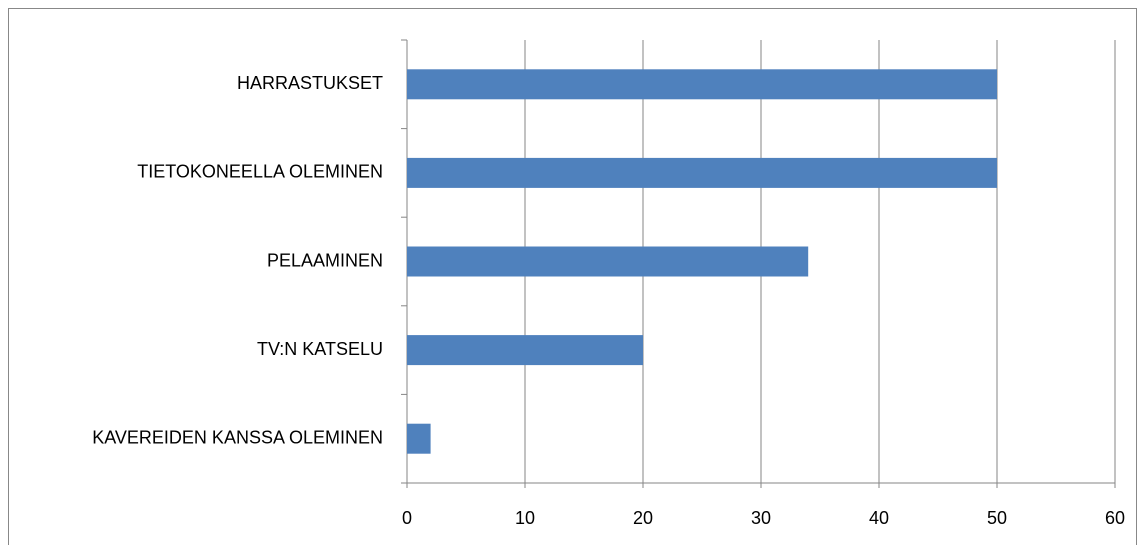  What do you see at coordinates (320, 349) in the screenshot?
I see `y-tick-label: TV:N KATSELU` at bounding box center [320, 349].